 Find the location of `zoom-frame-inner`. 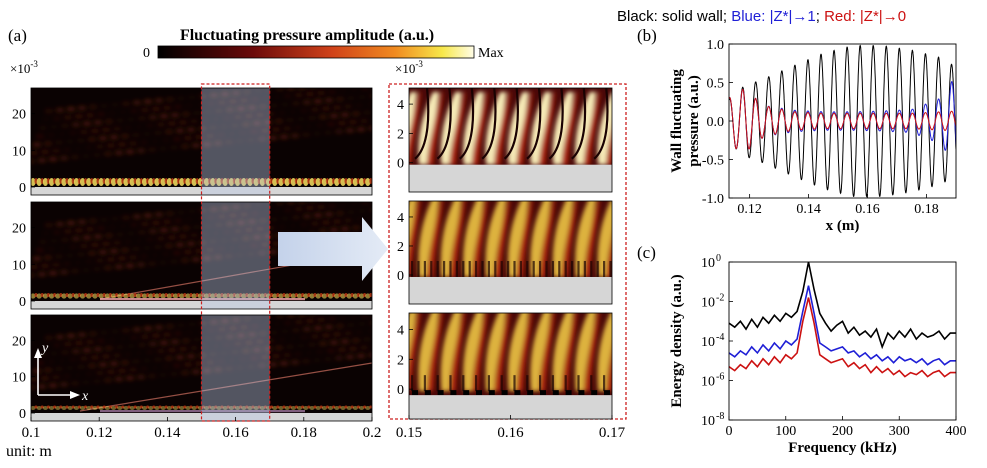

zoom-frame-inner is located at coordinates (510, 252).